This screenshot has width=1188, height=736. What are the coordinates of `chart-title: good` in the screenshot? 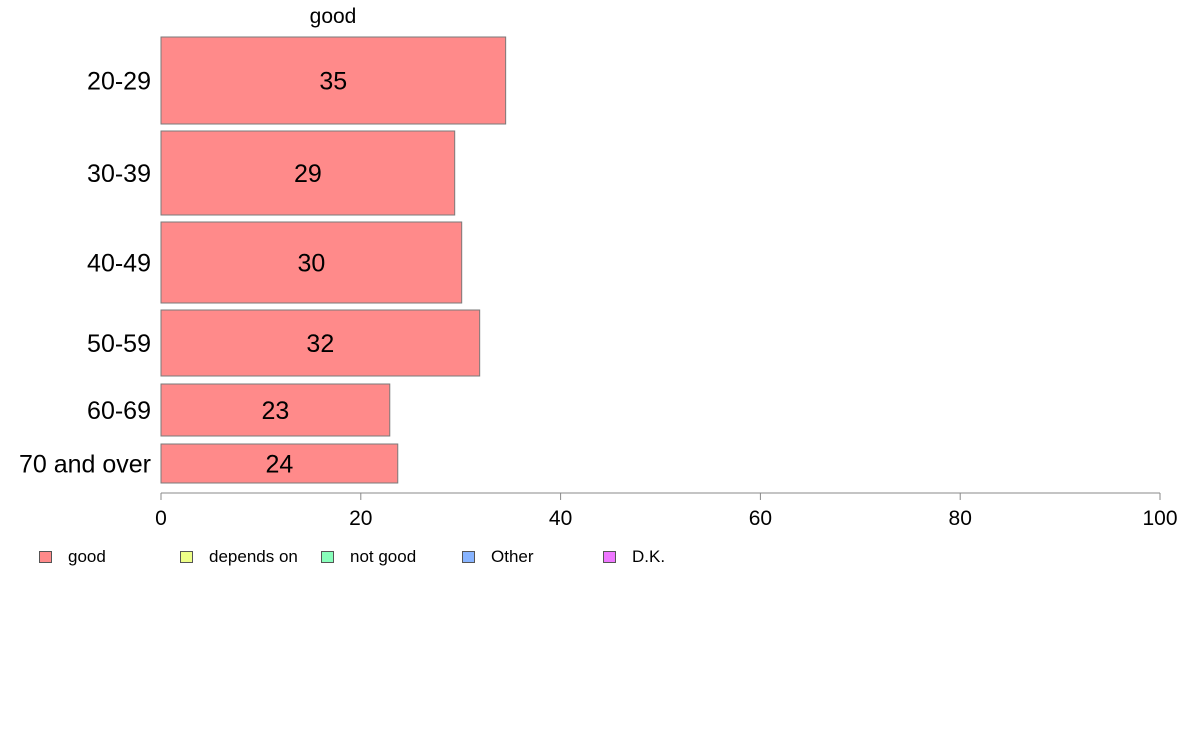 It's located at (333, 16).